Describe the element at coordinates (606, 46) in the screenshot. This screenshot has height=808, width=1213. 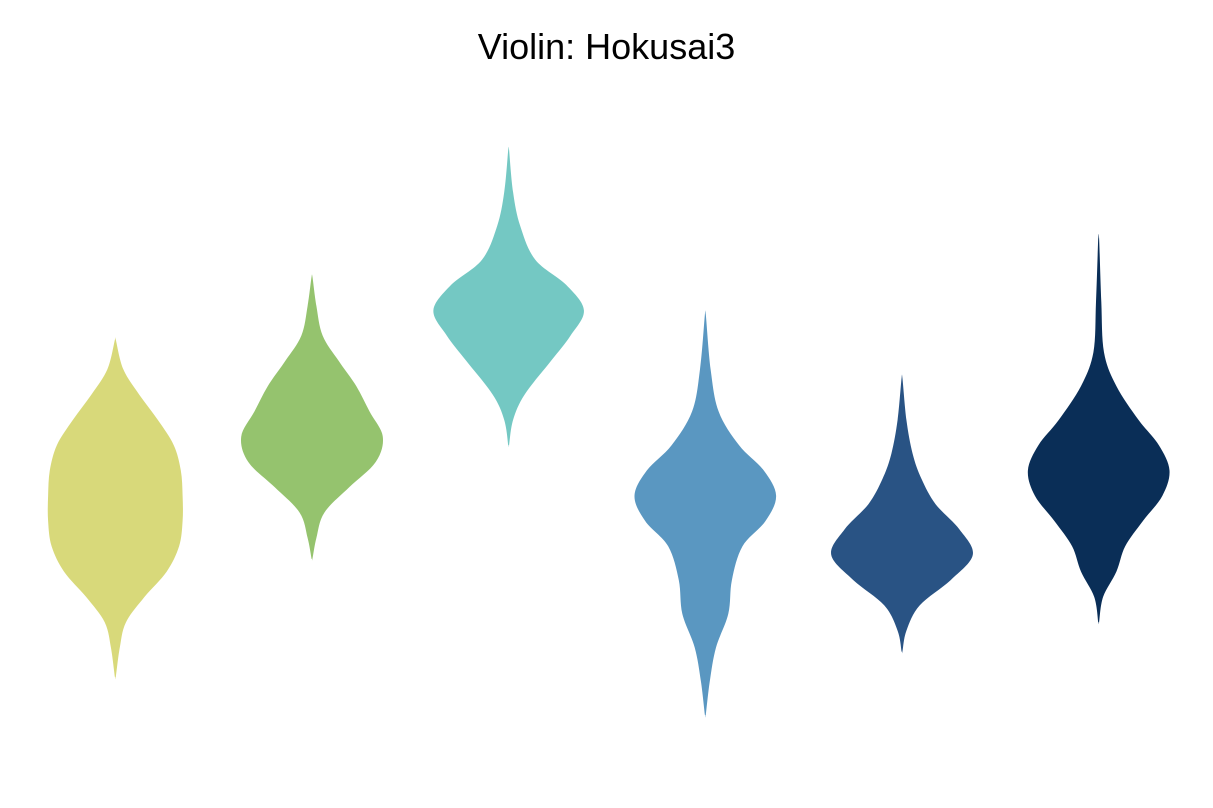
I see `chart-title: Violin: Hokusai3` at that location.